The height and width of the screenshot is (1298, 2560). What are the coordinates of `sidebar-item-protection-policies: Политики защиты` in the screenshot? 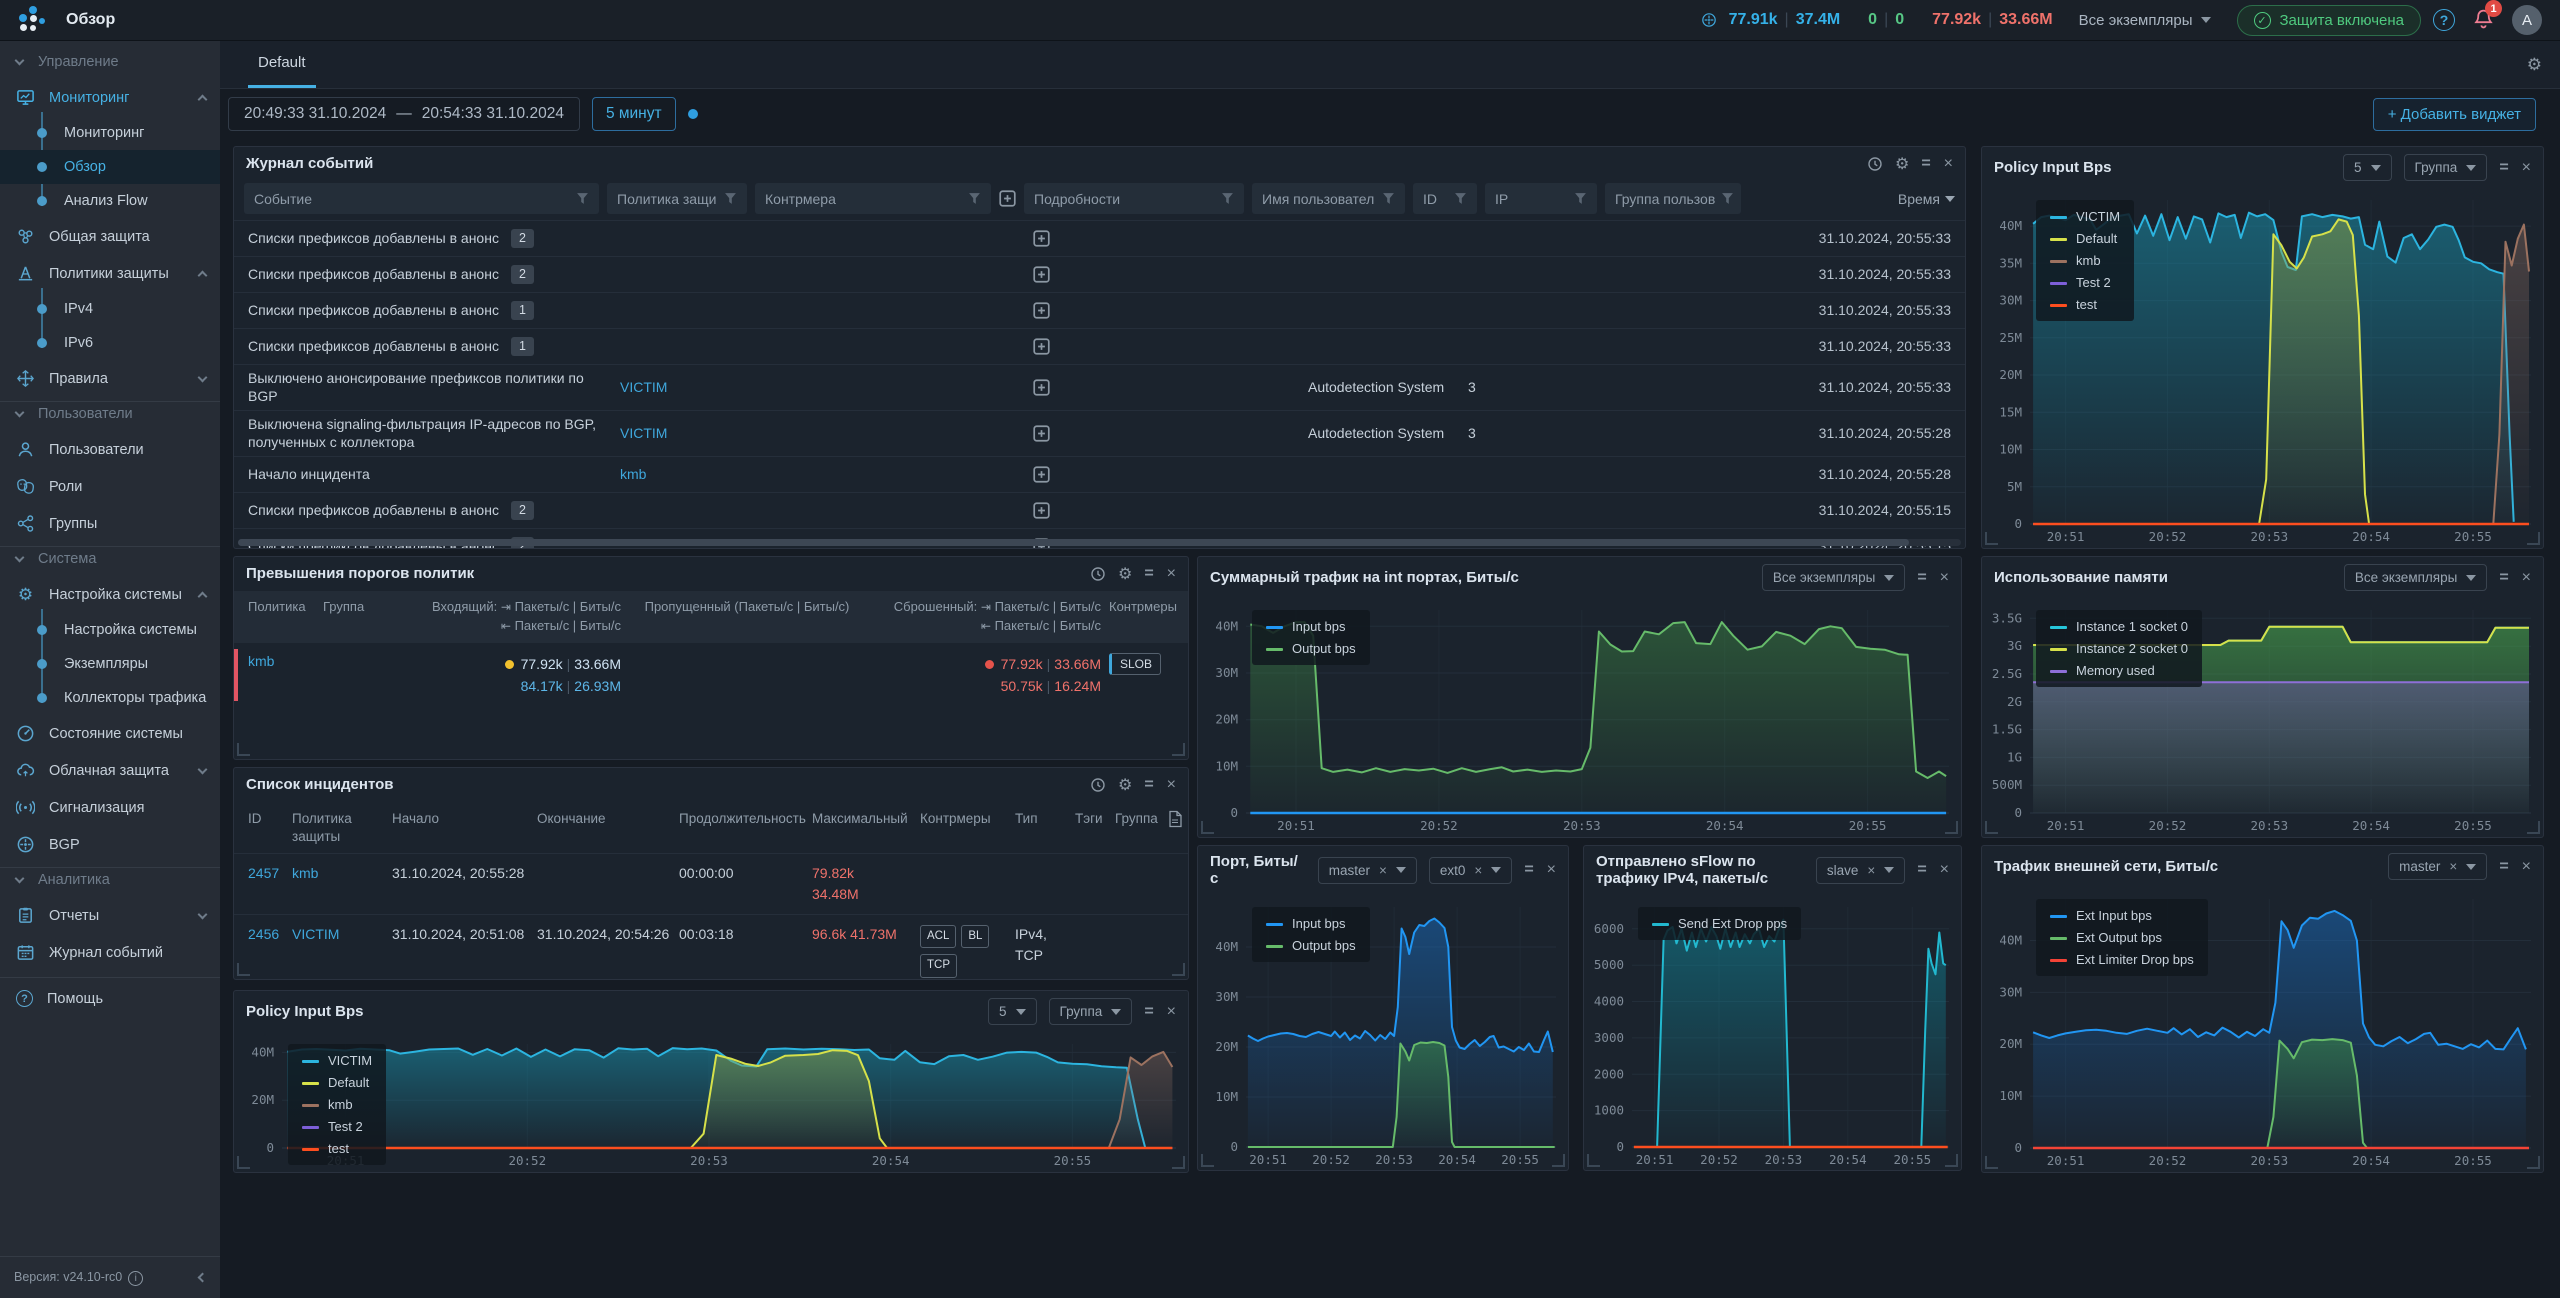 It's located at (110, 273).